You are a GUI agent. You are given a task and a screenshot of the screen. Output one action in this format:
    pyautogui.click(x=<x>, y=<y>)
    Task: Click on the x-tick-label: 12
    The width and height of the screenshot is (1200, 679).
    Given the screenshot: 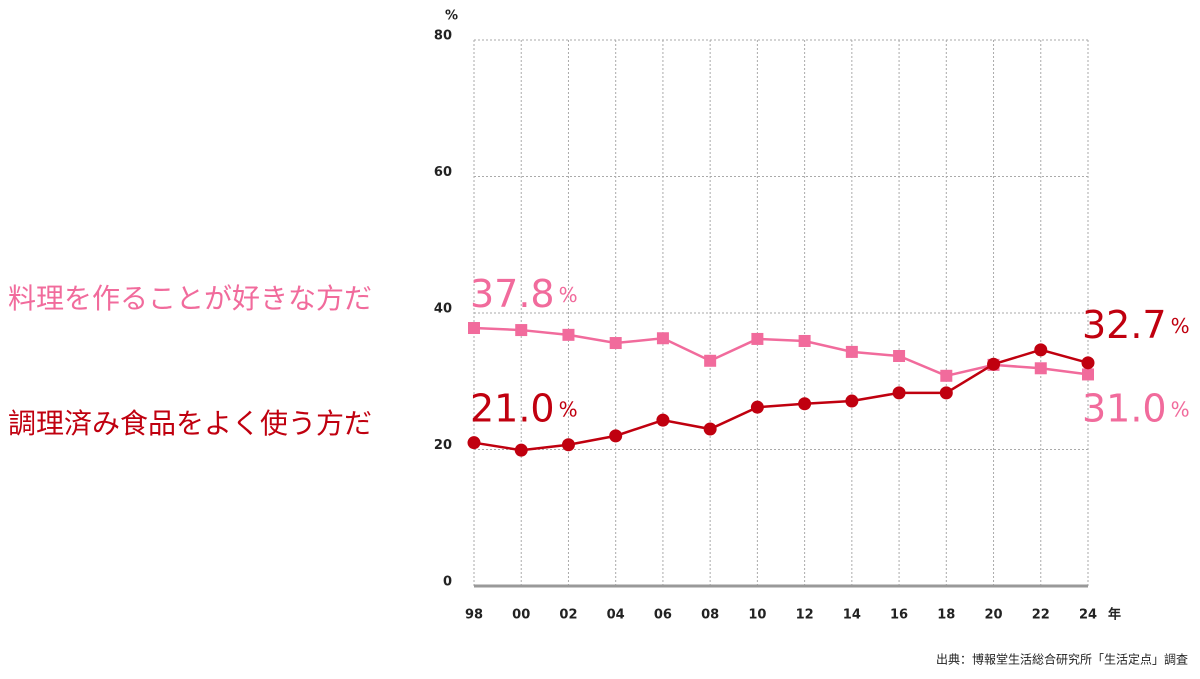 What is the action you would take?
    pyautogui.click(x=805, y=615)
    